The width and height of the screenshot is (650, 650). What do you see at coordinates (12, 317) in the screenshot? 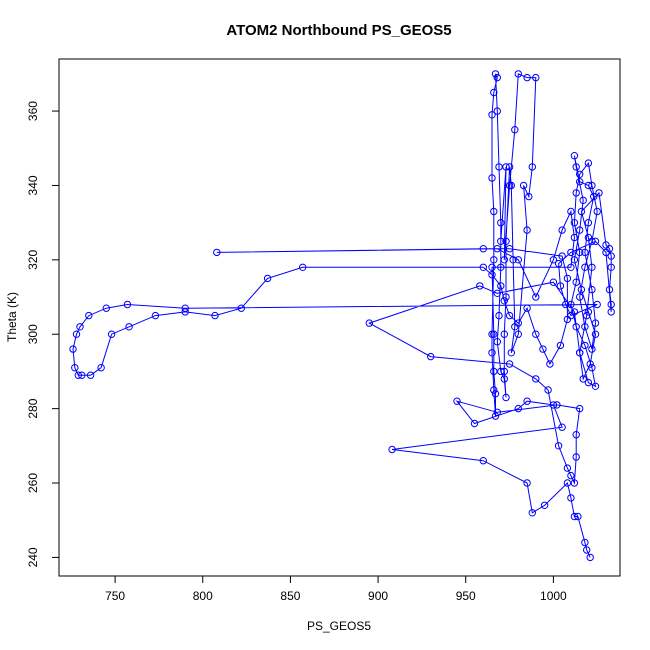
I see `y-axis-label: Theta (K)` at bounding box center [12, 317].